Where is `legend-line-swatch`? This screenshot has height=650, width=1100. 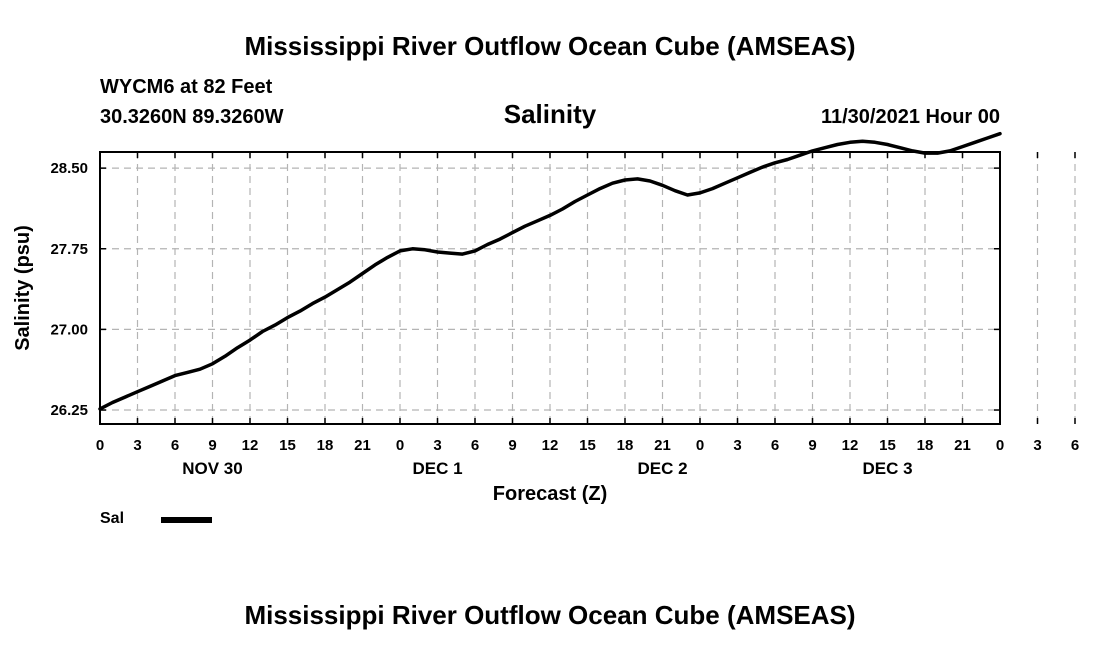
legend-line-swatch is located at coordinates (186, 520).